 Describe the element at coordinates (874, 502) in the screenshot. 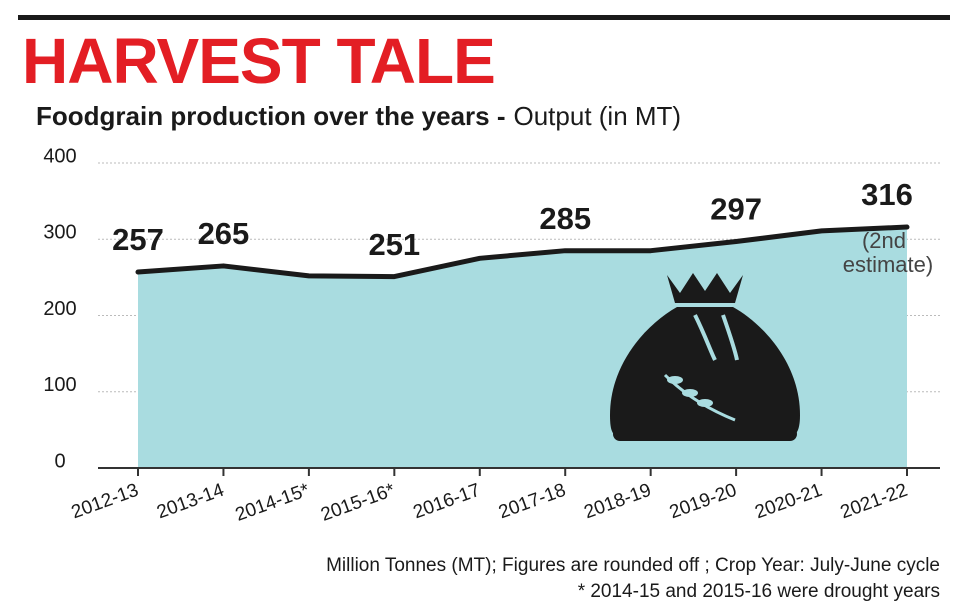

I see `x-tick-label: 2021-22` at that location.